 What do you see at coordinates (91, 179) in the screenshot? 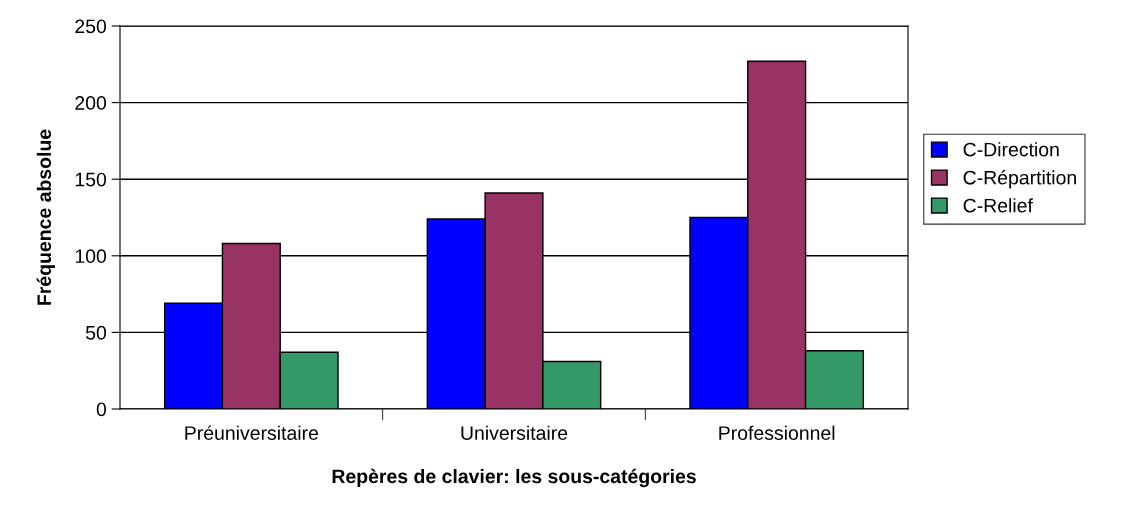
I see `y-tick-label: 150` at bounding box center [91, 179].